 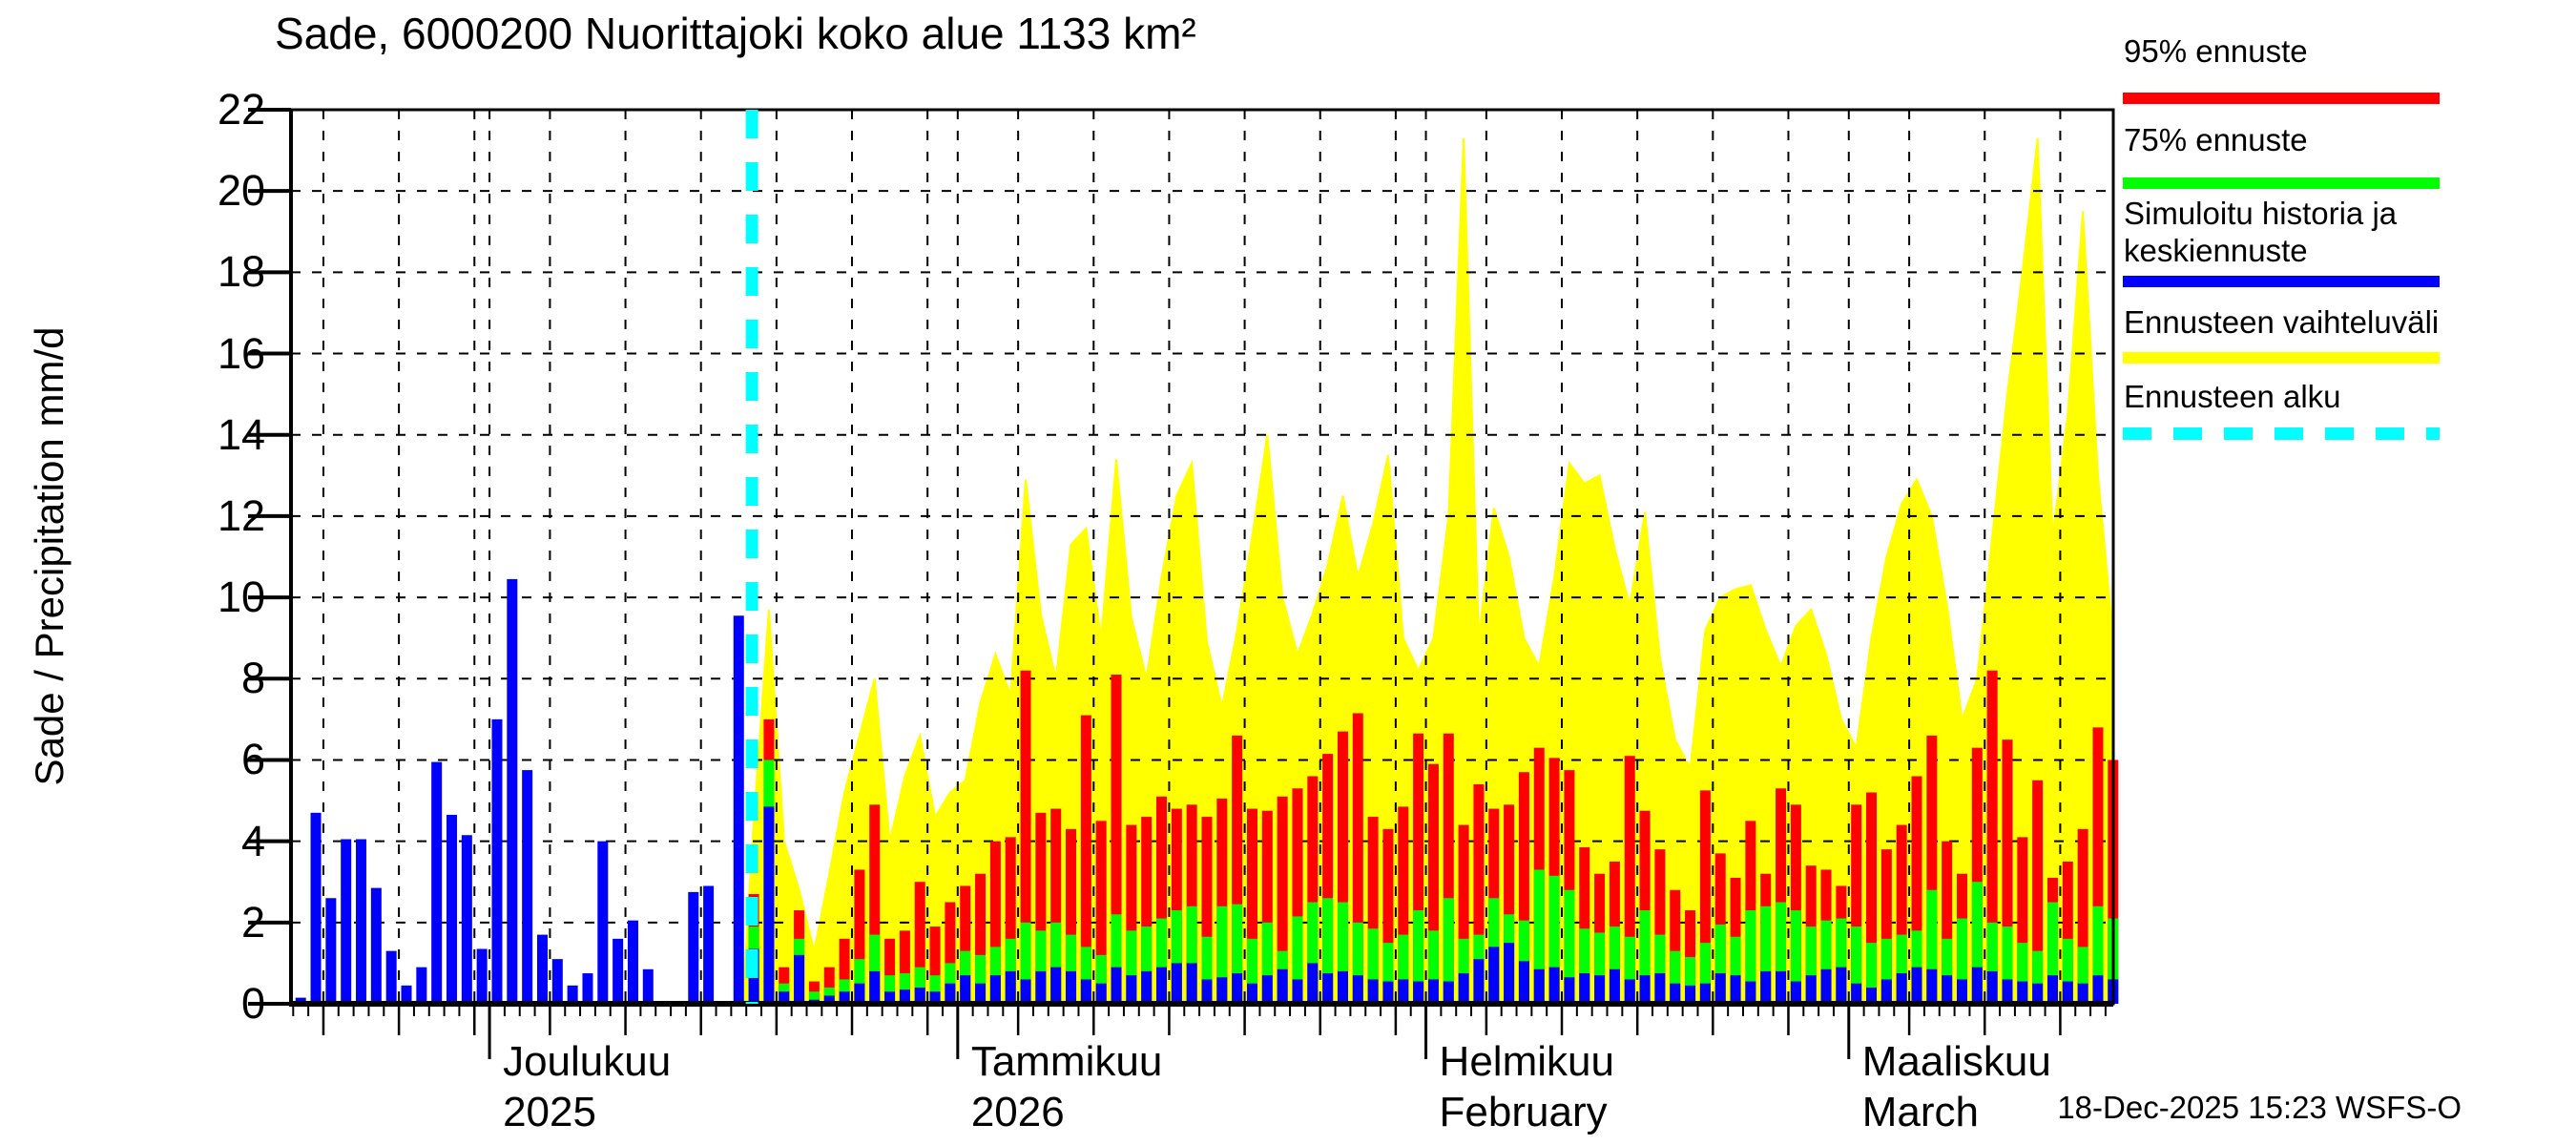 I want to click on y-tick-label: 14, so click(x=241, y=434).